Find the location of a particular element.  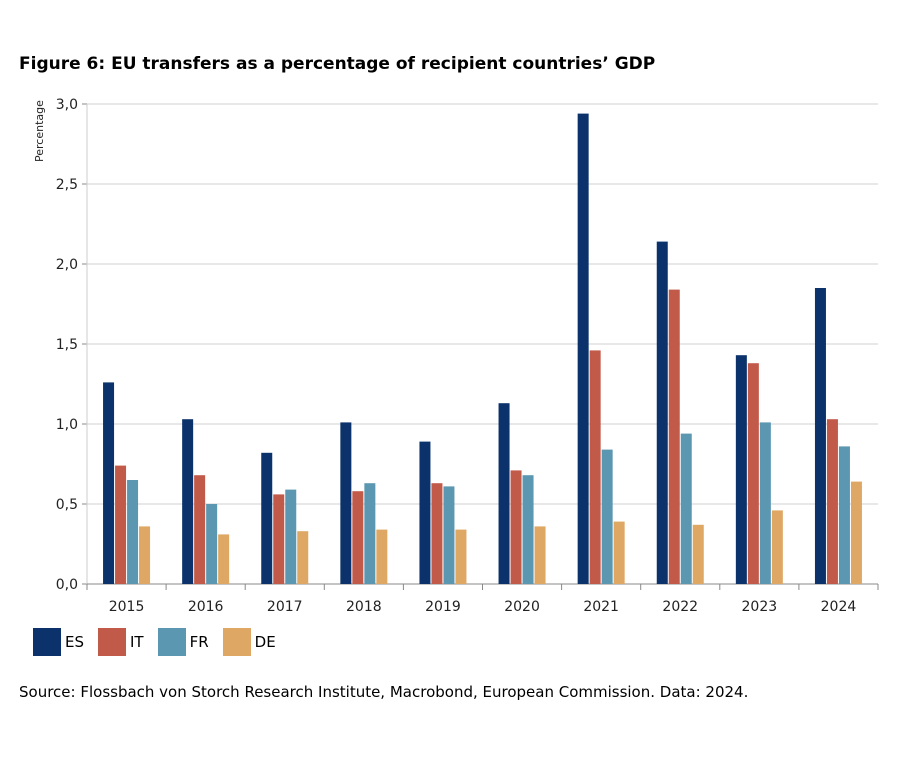

bar-IT-2019 is located at coordinates (437, 533).